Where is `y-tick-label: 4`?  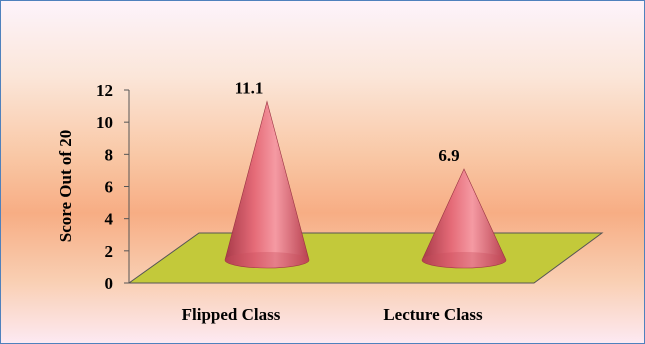
y-tick-label: 4 is located at coordinates (109, 219).